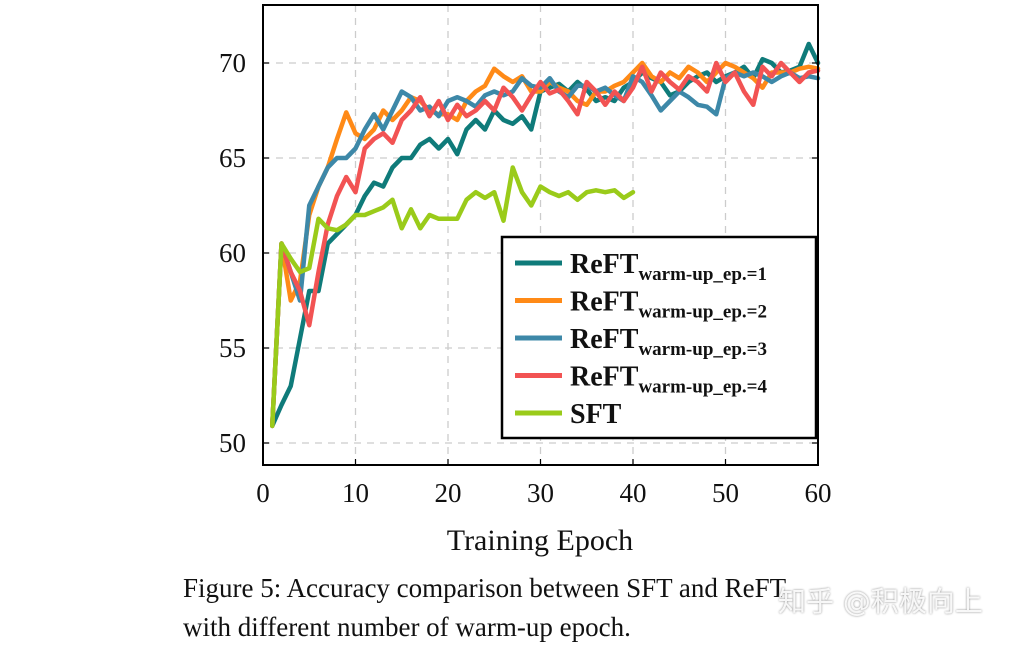  What do you see at coordinates (355, 493) in the screenshot?
I see `x-tick-label: 10` at bounding box center [355, 493].